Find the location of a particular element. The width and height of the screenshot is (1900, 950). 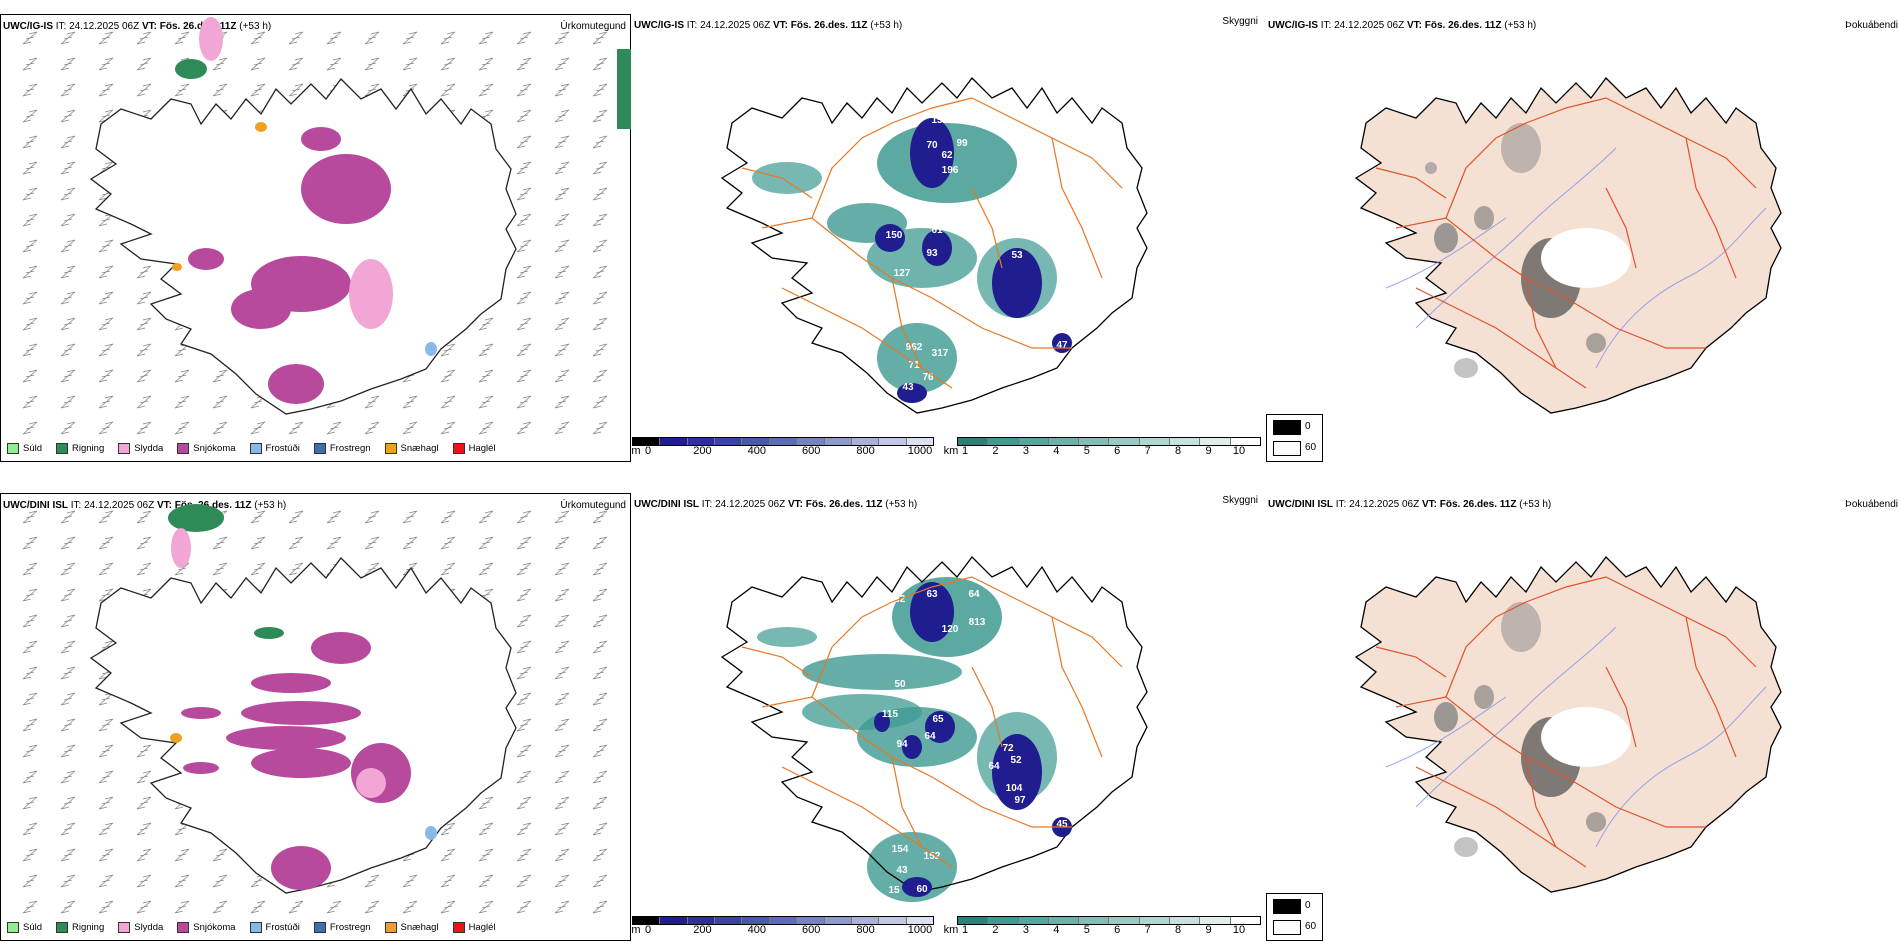

legend-item: Frostregn is located at coordinates (342, 448).